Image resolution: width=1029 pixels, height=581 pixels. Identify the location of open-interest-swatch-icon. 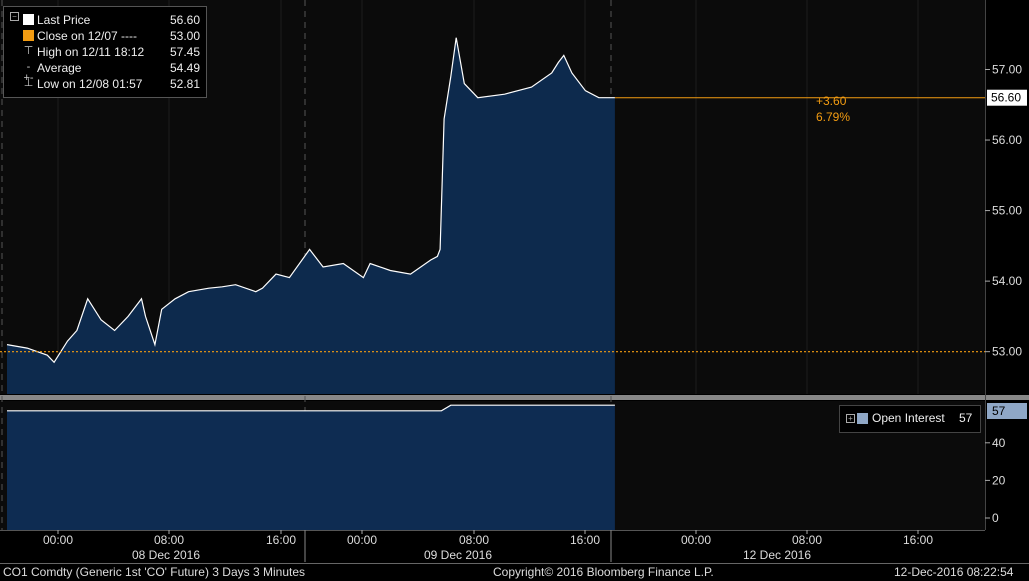
(862, 418).